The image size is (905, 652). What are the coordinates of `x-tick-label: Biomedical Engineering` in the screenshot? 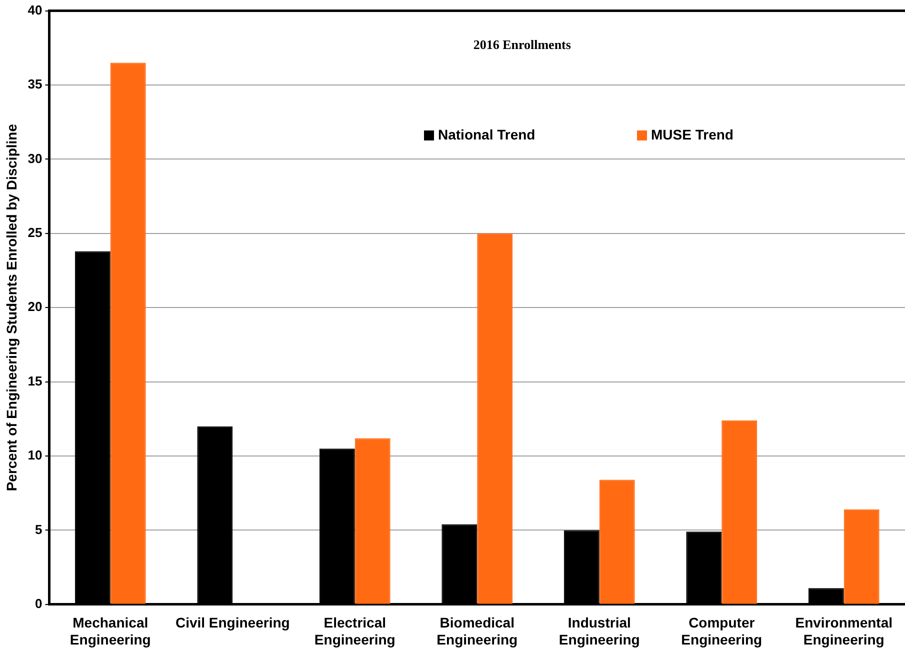 It's located at (477, 631).